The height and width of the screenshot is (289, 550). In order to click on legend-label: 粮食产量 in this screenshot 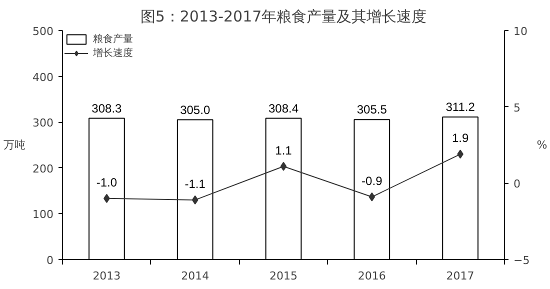, I will do `click(113, 39)`.